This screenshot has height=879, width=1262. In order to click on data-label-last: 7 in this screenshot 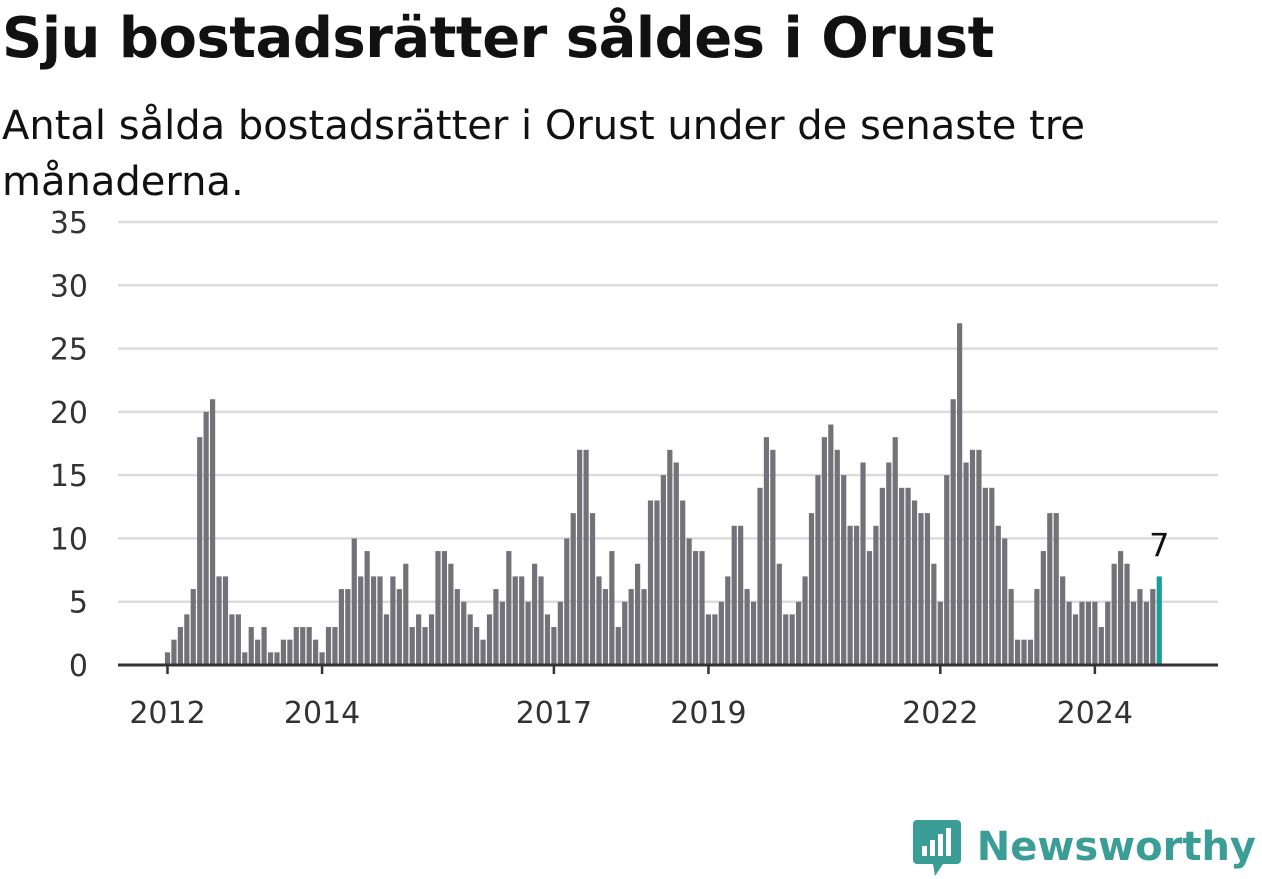, I will do `click(1159, 545)`.